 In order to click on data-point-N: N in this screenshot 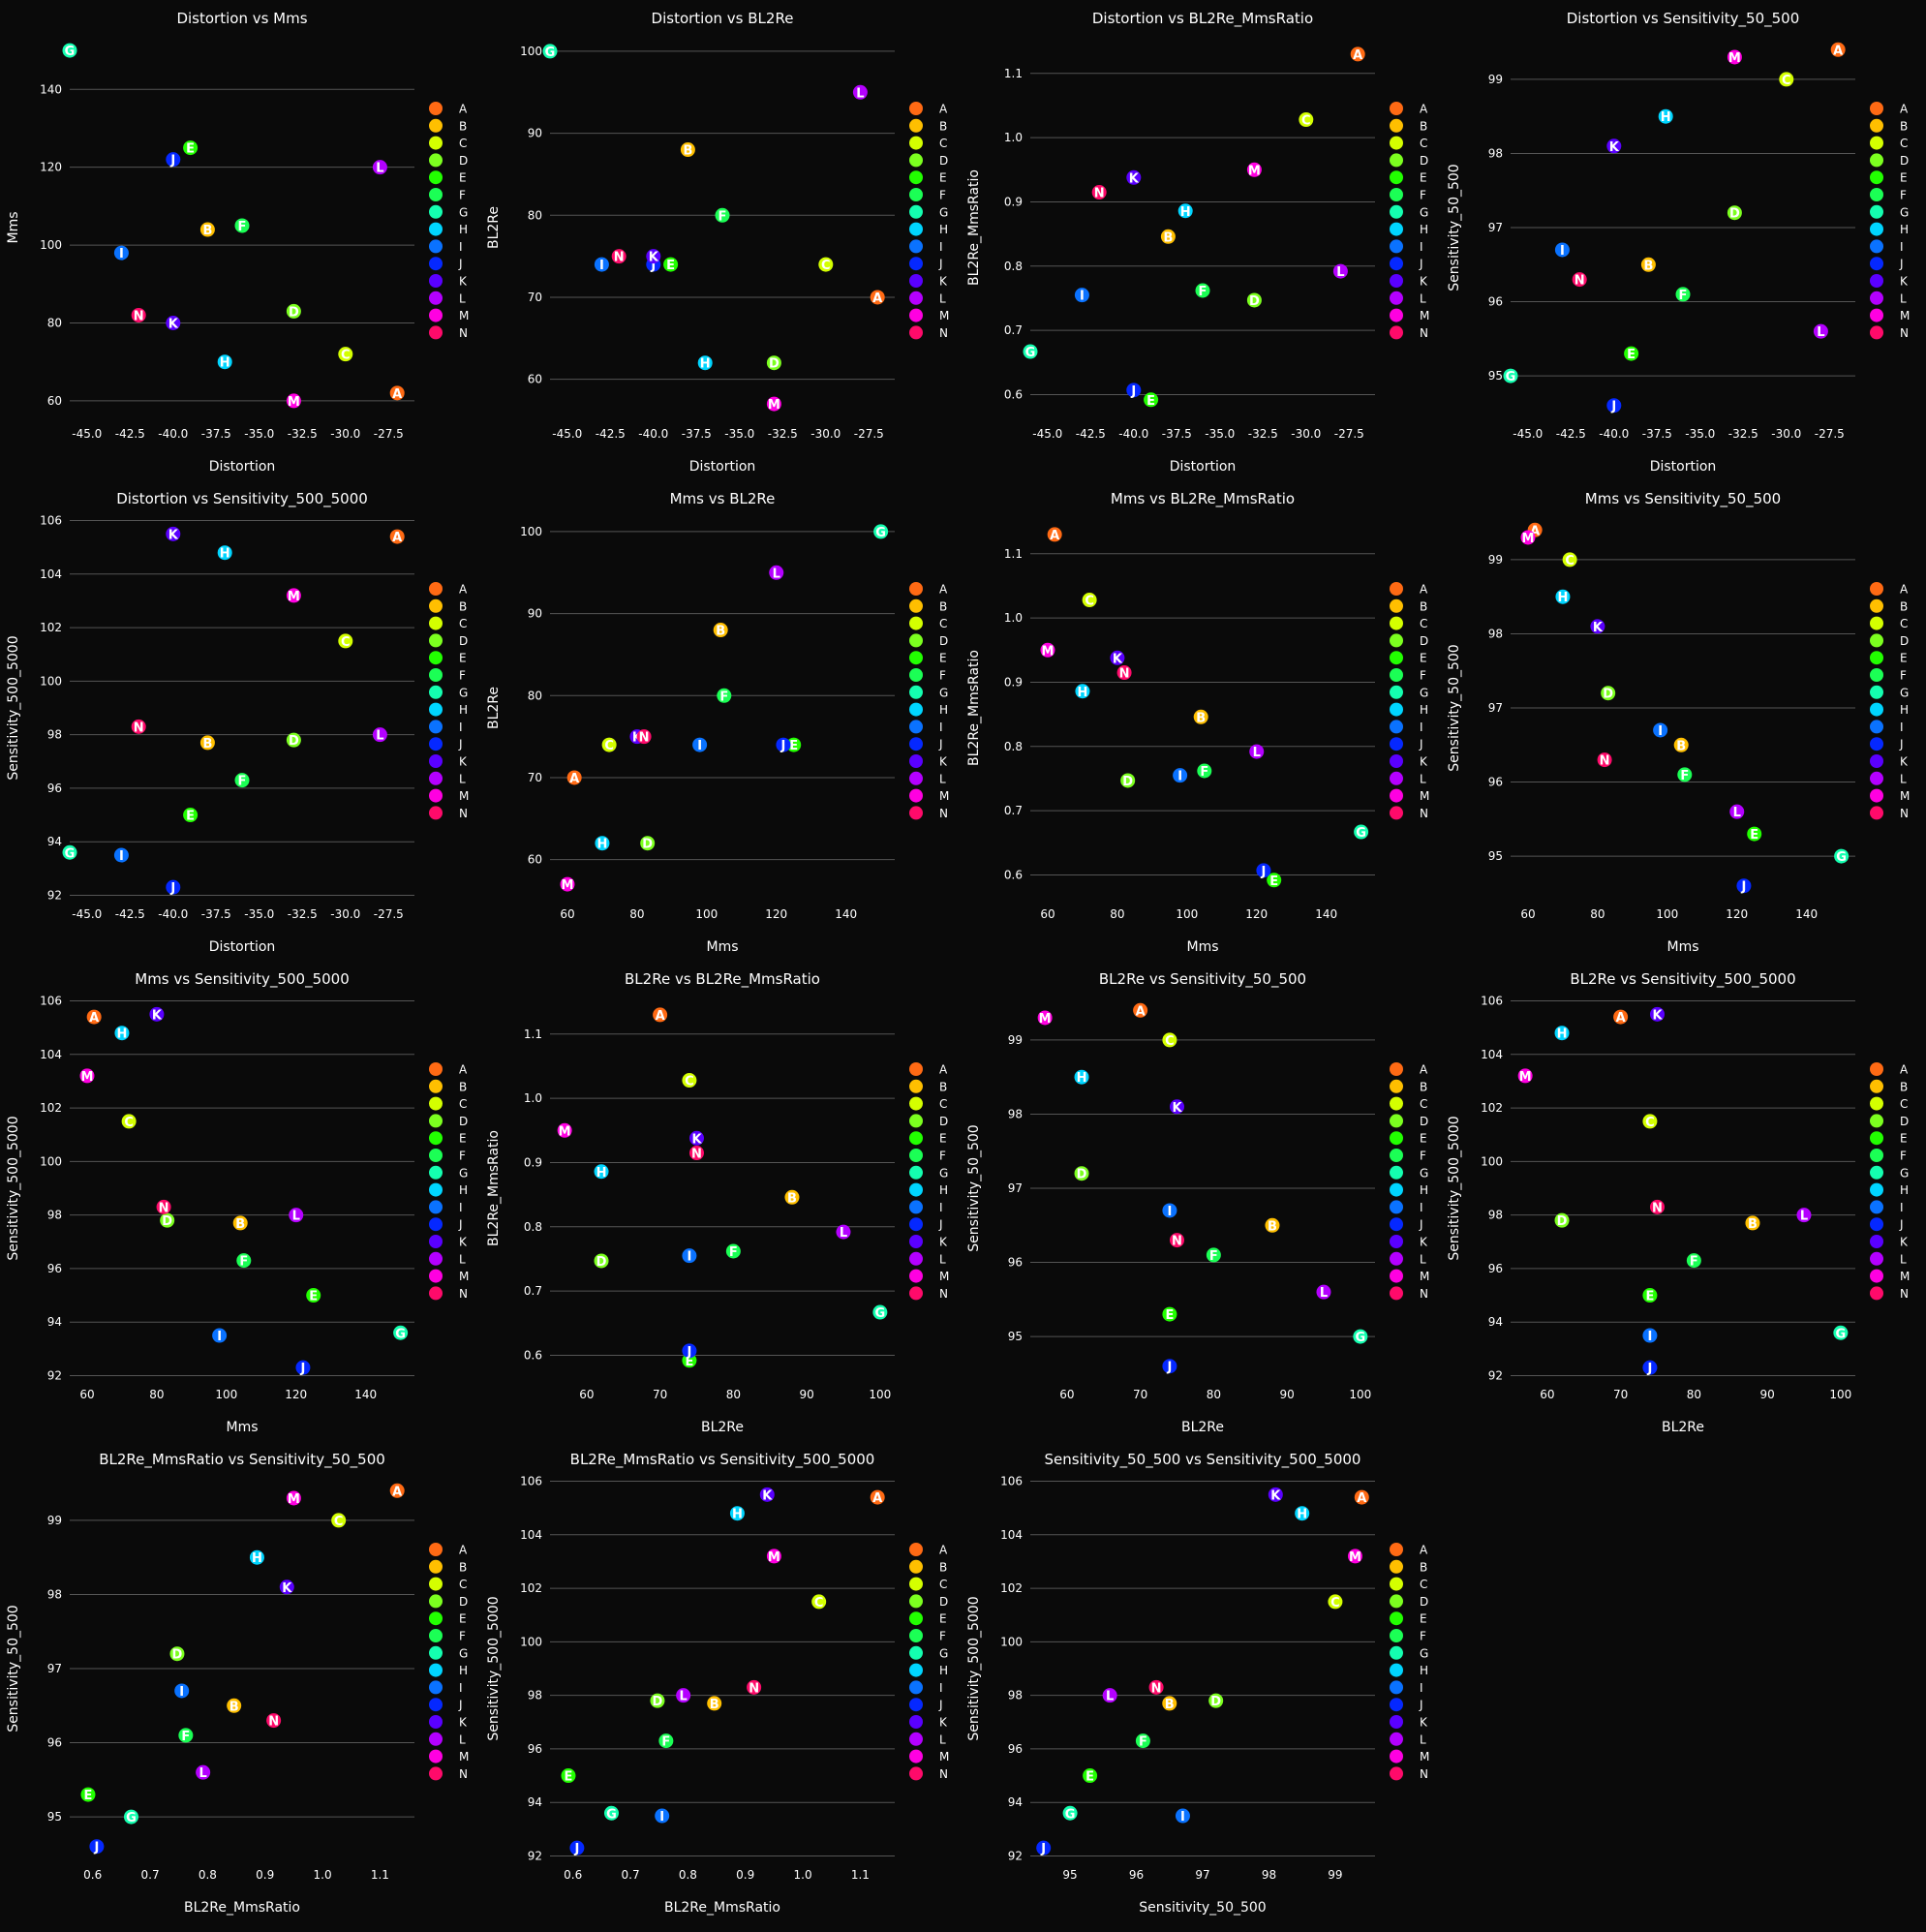, I will do `click(138, 727)`.